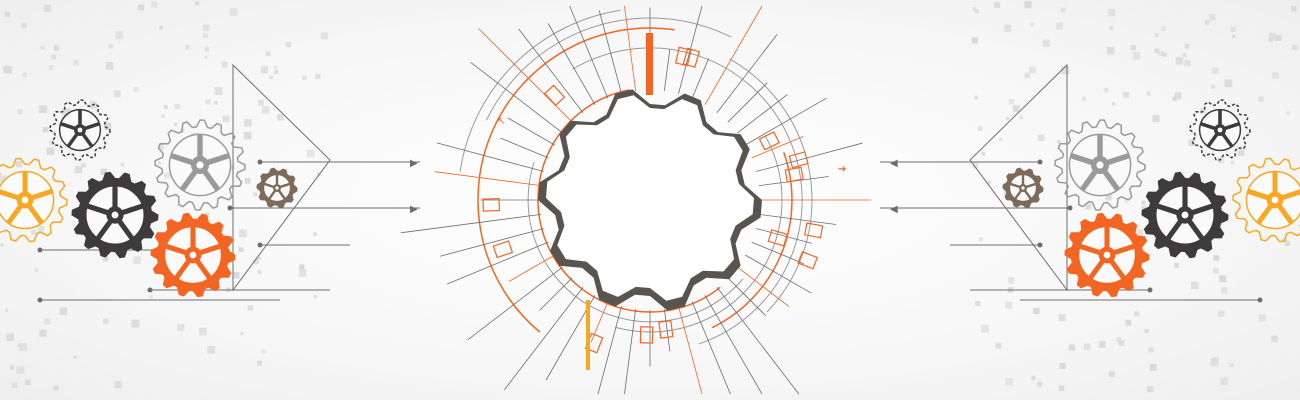 The height and width of the screenshot is (400, 1300). I want to click on orange-bar, so click(588, 335).